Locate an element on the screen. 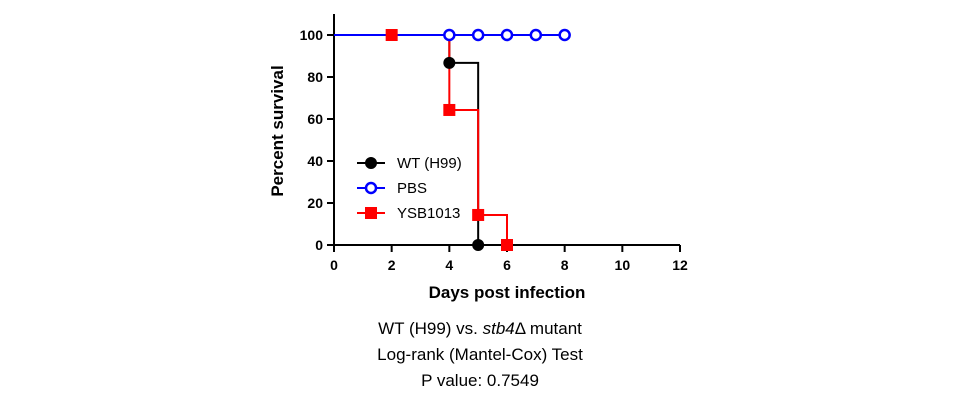 The width and height of the screenshot is (960, 415). y-axis-title: Percent survival is located at coordinates (277, 130).